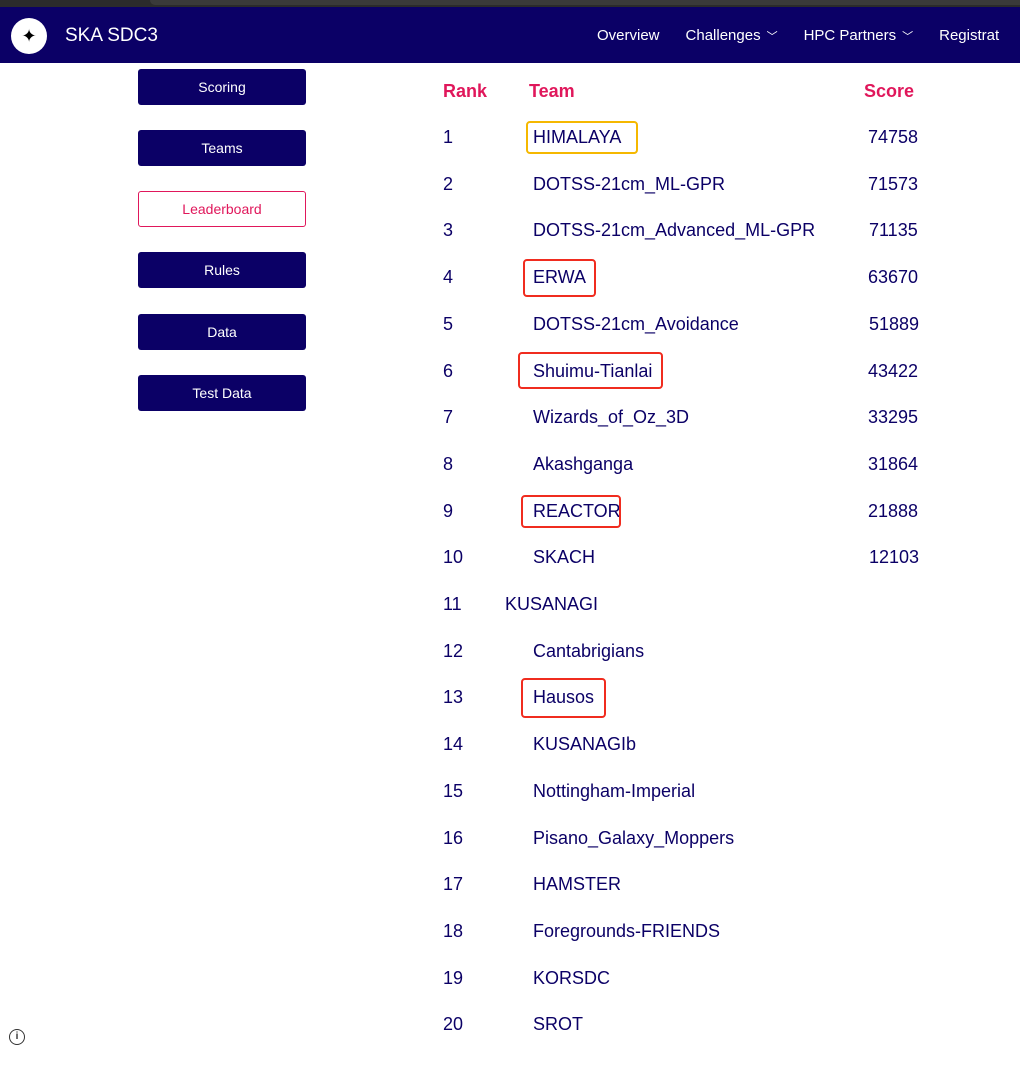 The image size is (1020, 1071). Describe the element at coordinates (448, 277) in the screenshot. I see `rank-cell: 4` at that location.